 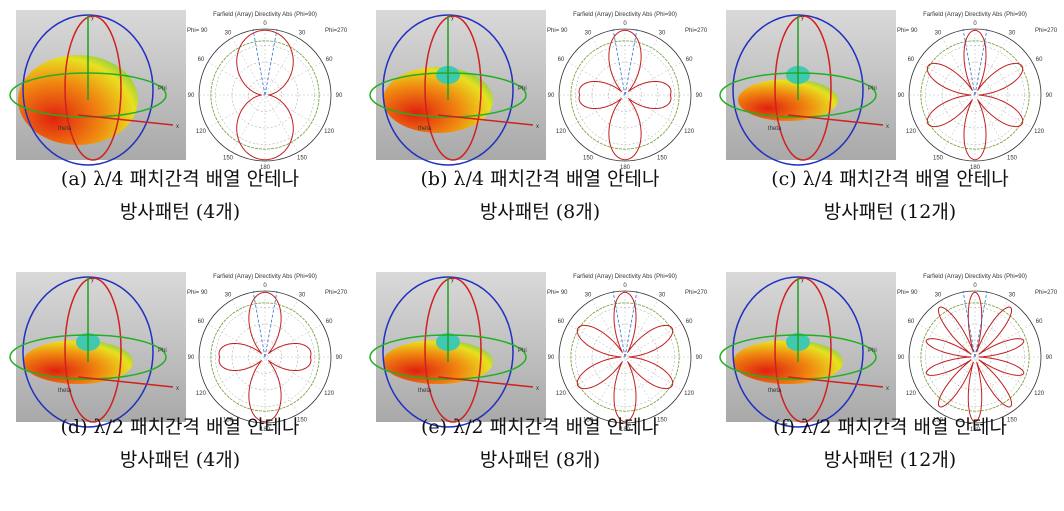 What do you see at coordinates (890, 427) in the screenshot?
I see `caption-line1: (f) λ/2 패치간격 배열 안테나` at bounding box center [890, 427].